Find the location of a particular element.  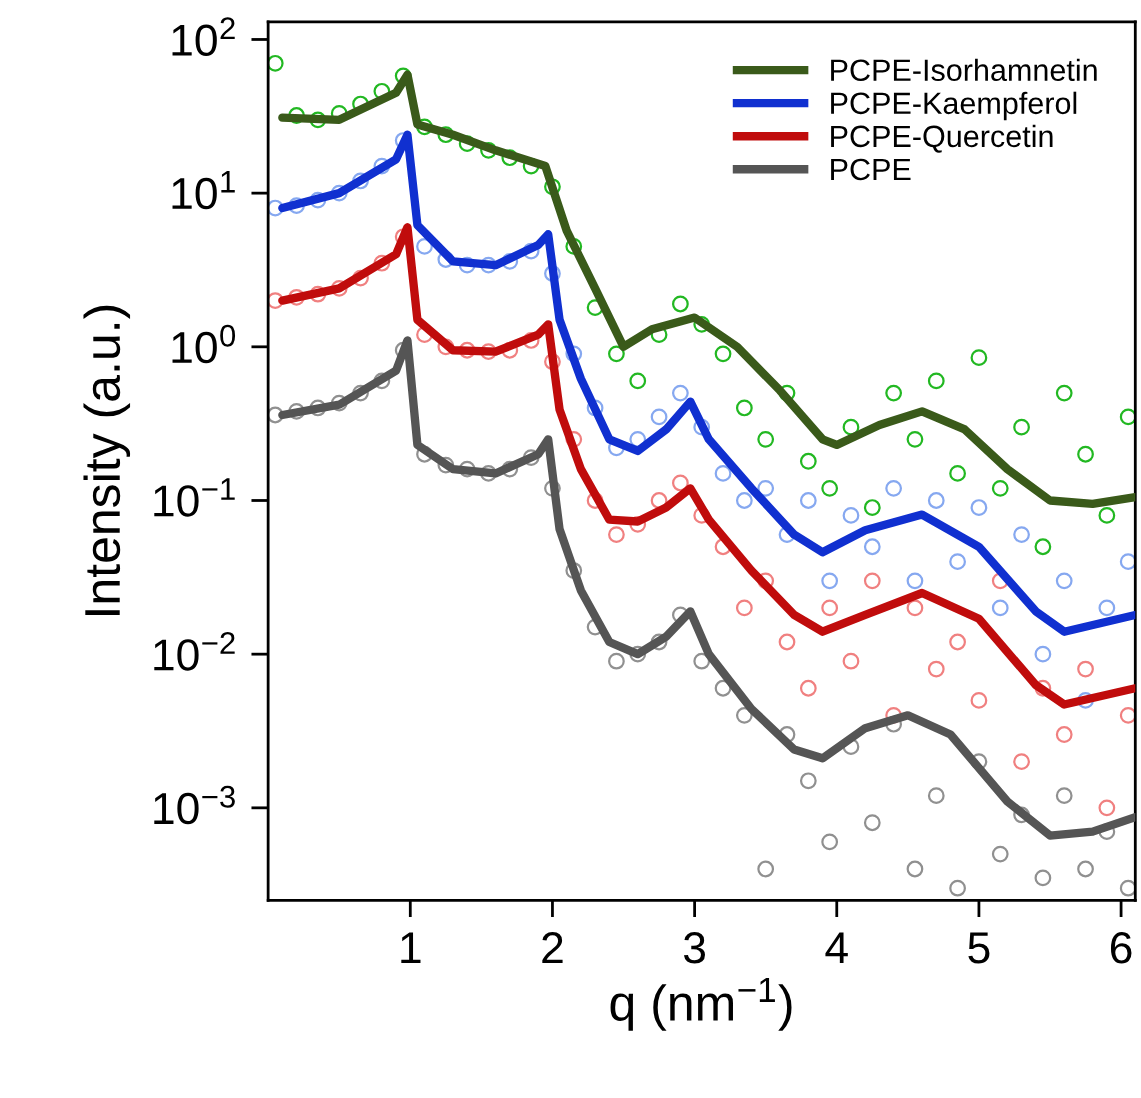

y-tick-label: 10$^{−3}$ is located at coordinates (194, 805).